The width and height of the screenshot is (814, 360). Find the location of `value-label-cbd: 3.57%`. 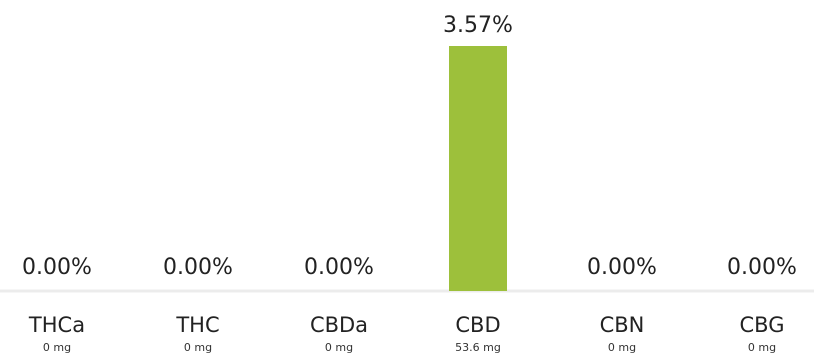

value-label-cbd: 3.57% is located at coordinates (478, 25).